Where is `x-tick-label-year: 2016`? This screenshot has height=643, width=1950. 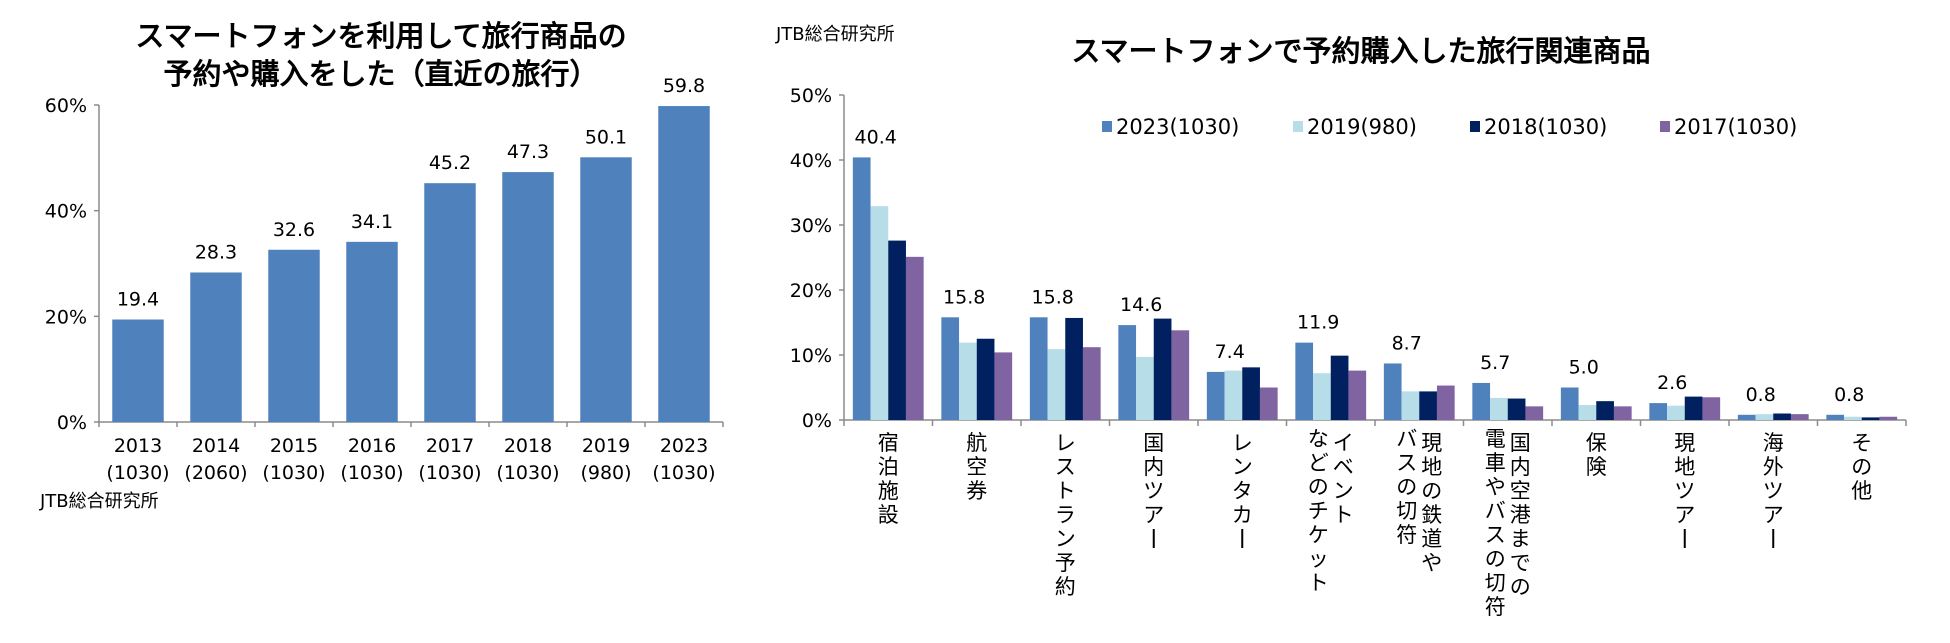 x-tick-label-year: 2016 is located at coordinates (372, 446).